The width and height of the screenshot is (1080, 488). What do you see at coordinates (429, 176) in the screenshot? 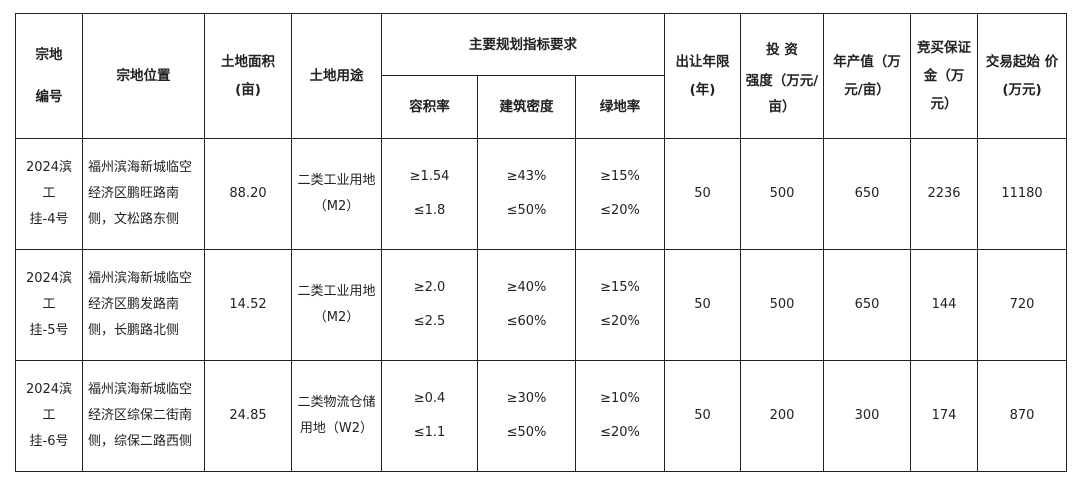
I see `far-min: ≥1.54` at bounding box center [429, 176].